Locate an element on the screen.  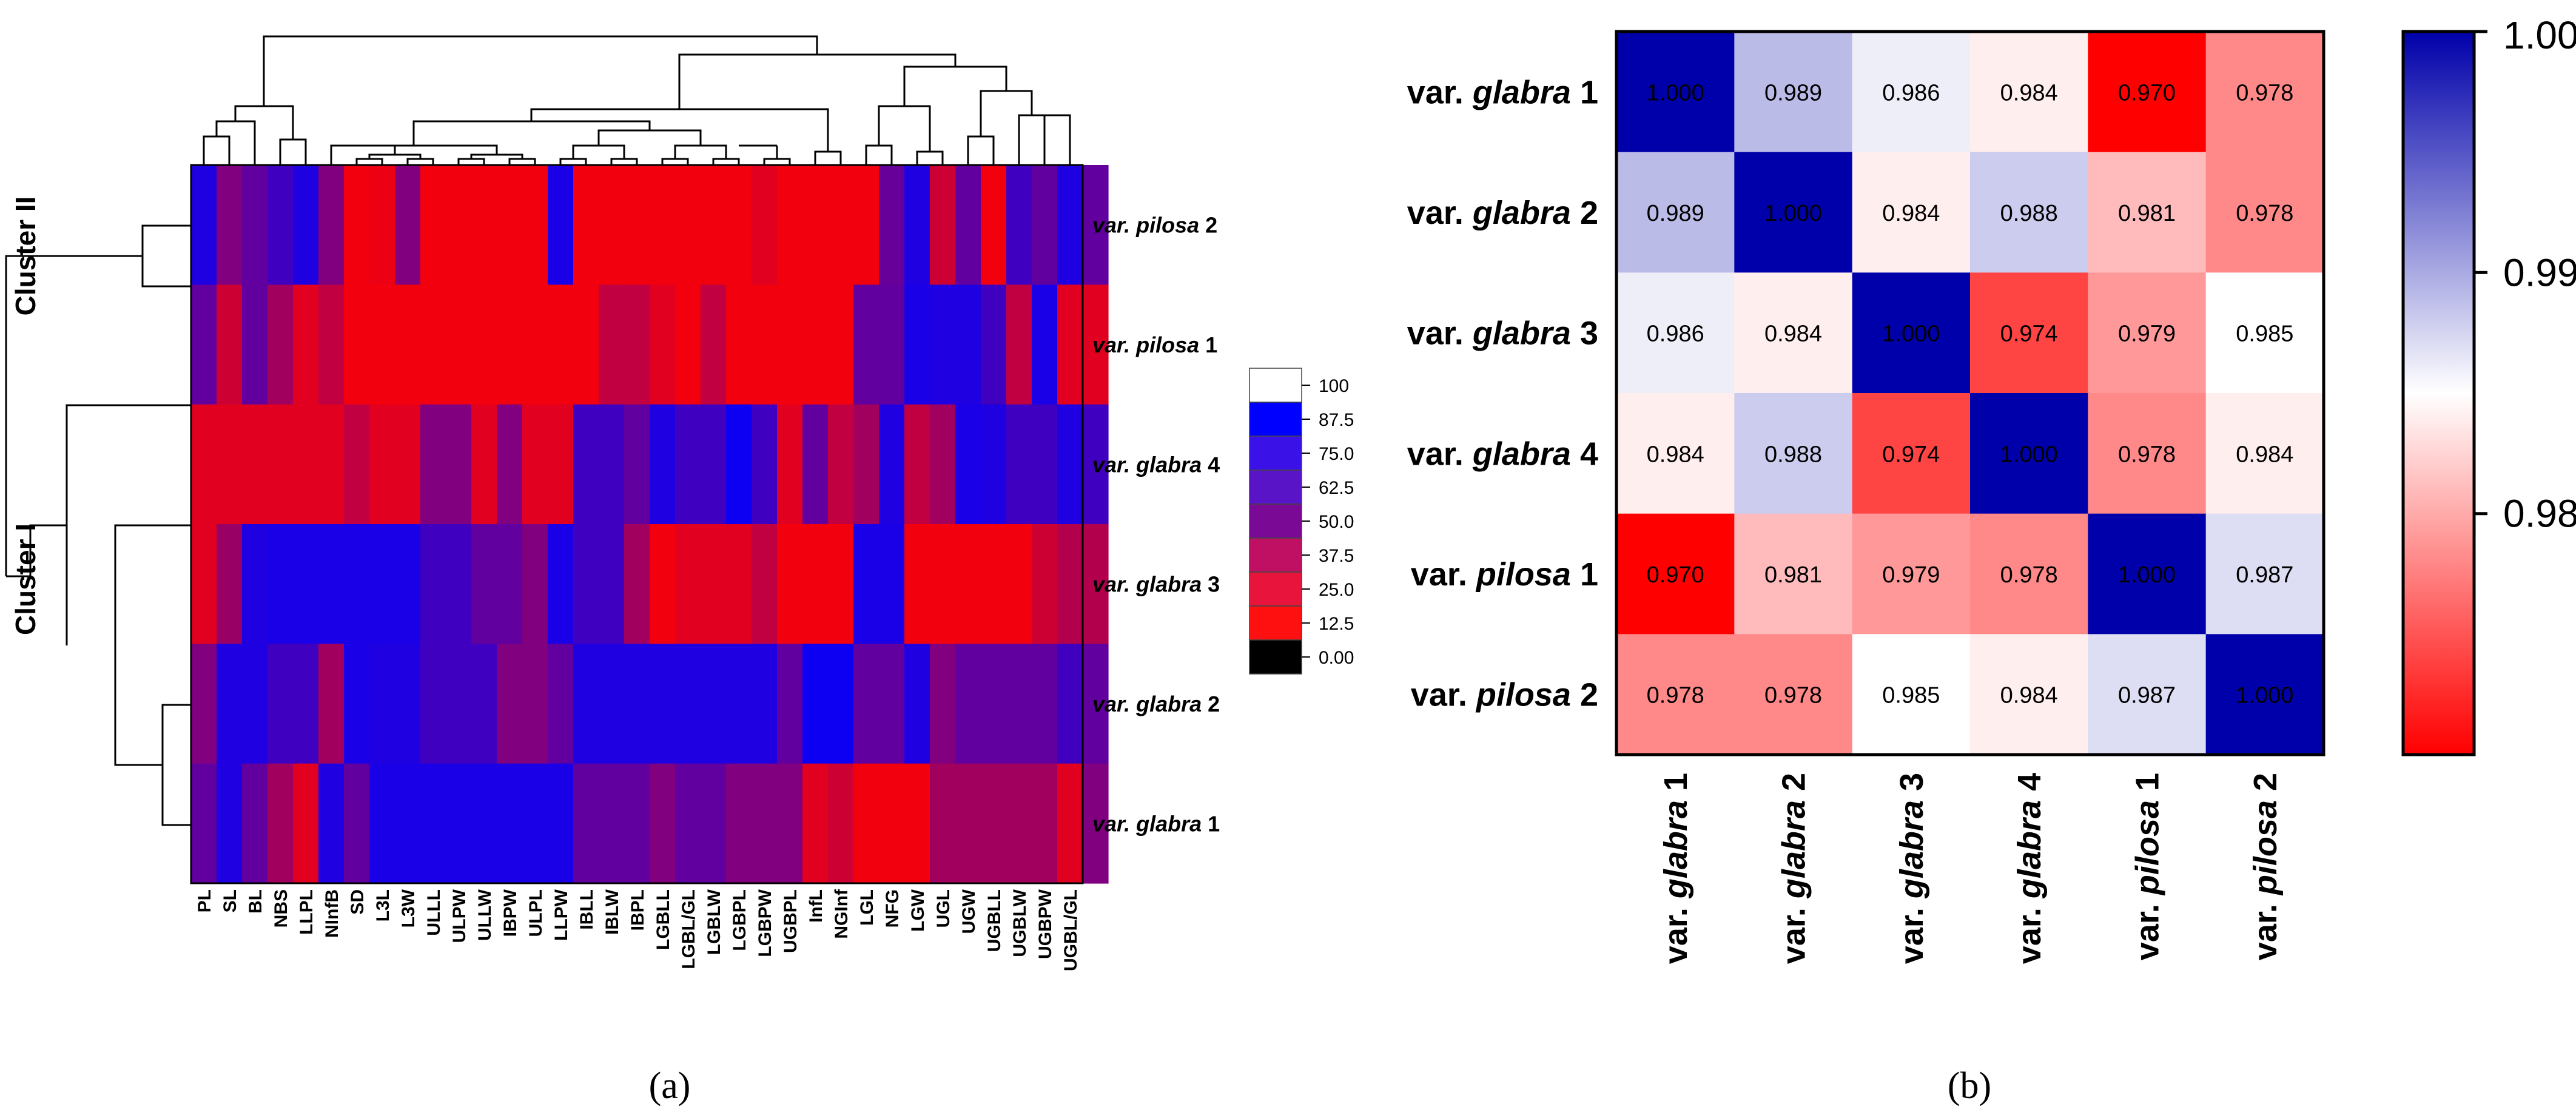
correlation-value: 0.987 is located at coordinates (2264, 575).